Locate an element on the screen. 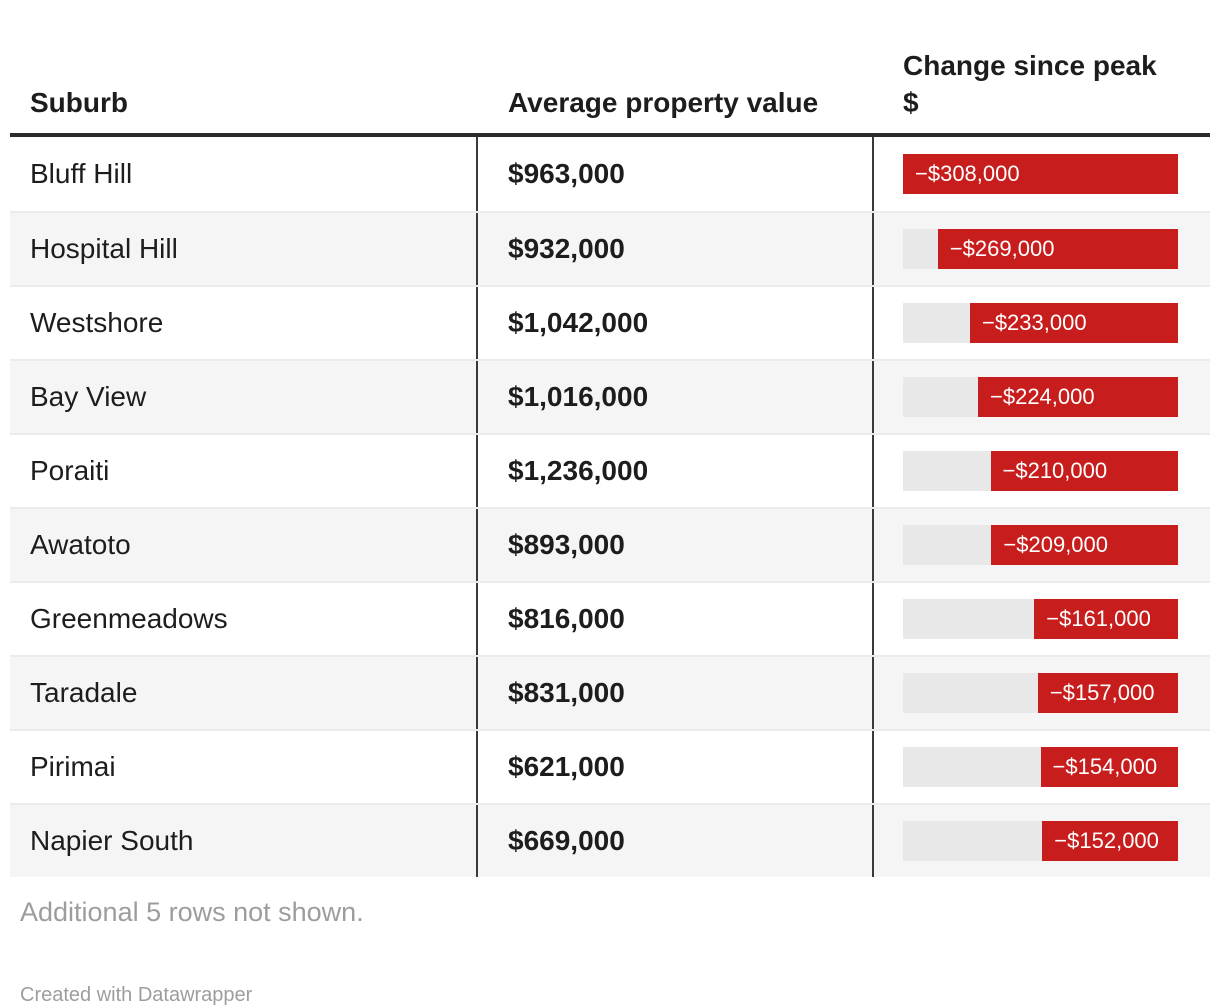 The image size is (1220, 1007). bar-value-label: −$269,000 is located at coordinates (1002, 248).